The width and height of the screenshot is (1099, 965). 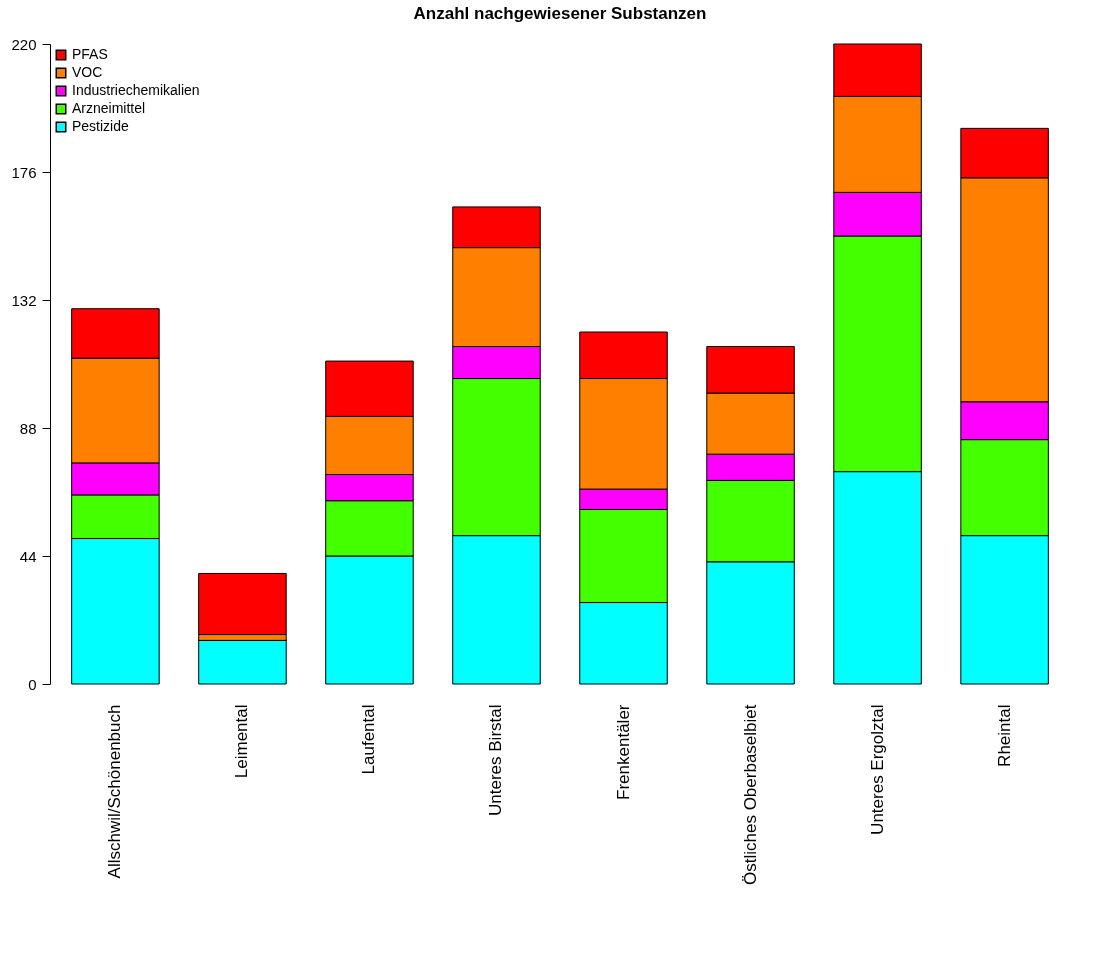 What do you see at coordinates (109, 108) in the screenshot?
I see `legend-label: Arzneimittel` at bounding box center [109, 108].